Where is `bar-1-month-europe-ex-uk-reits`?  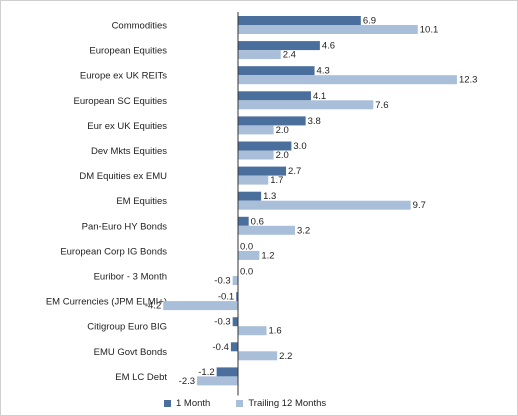 bar-1-month-europe-ex-uk-reits is located at coordinates (276, 71).